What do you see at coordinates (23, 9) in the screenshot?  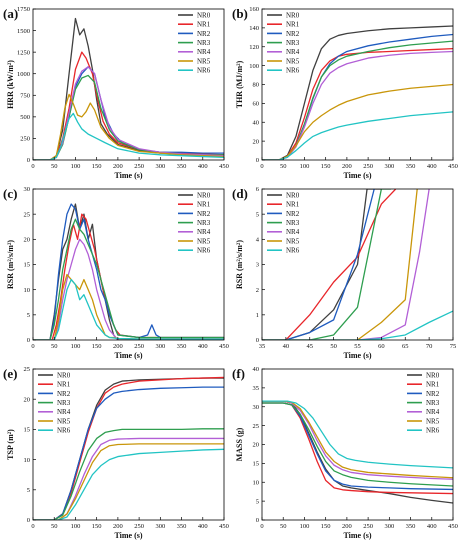 I see `y-tick-label: 1750` at bounding box center [23, 9].